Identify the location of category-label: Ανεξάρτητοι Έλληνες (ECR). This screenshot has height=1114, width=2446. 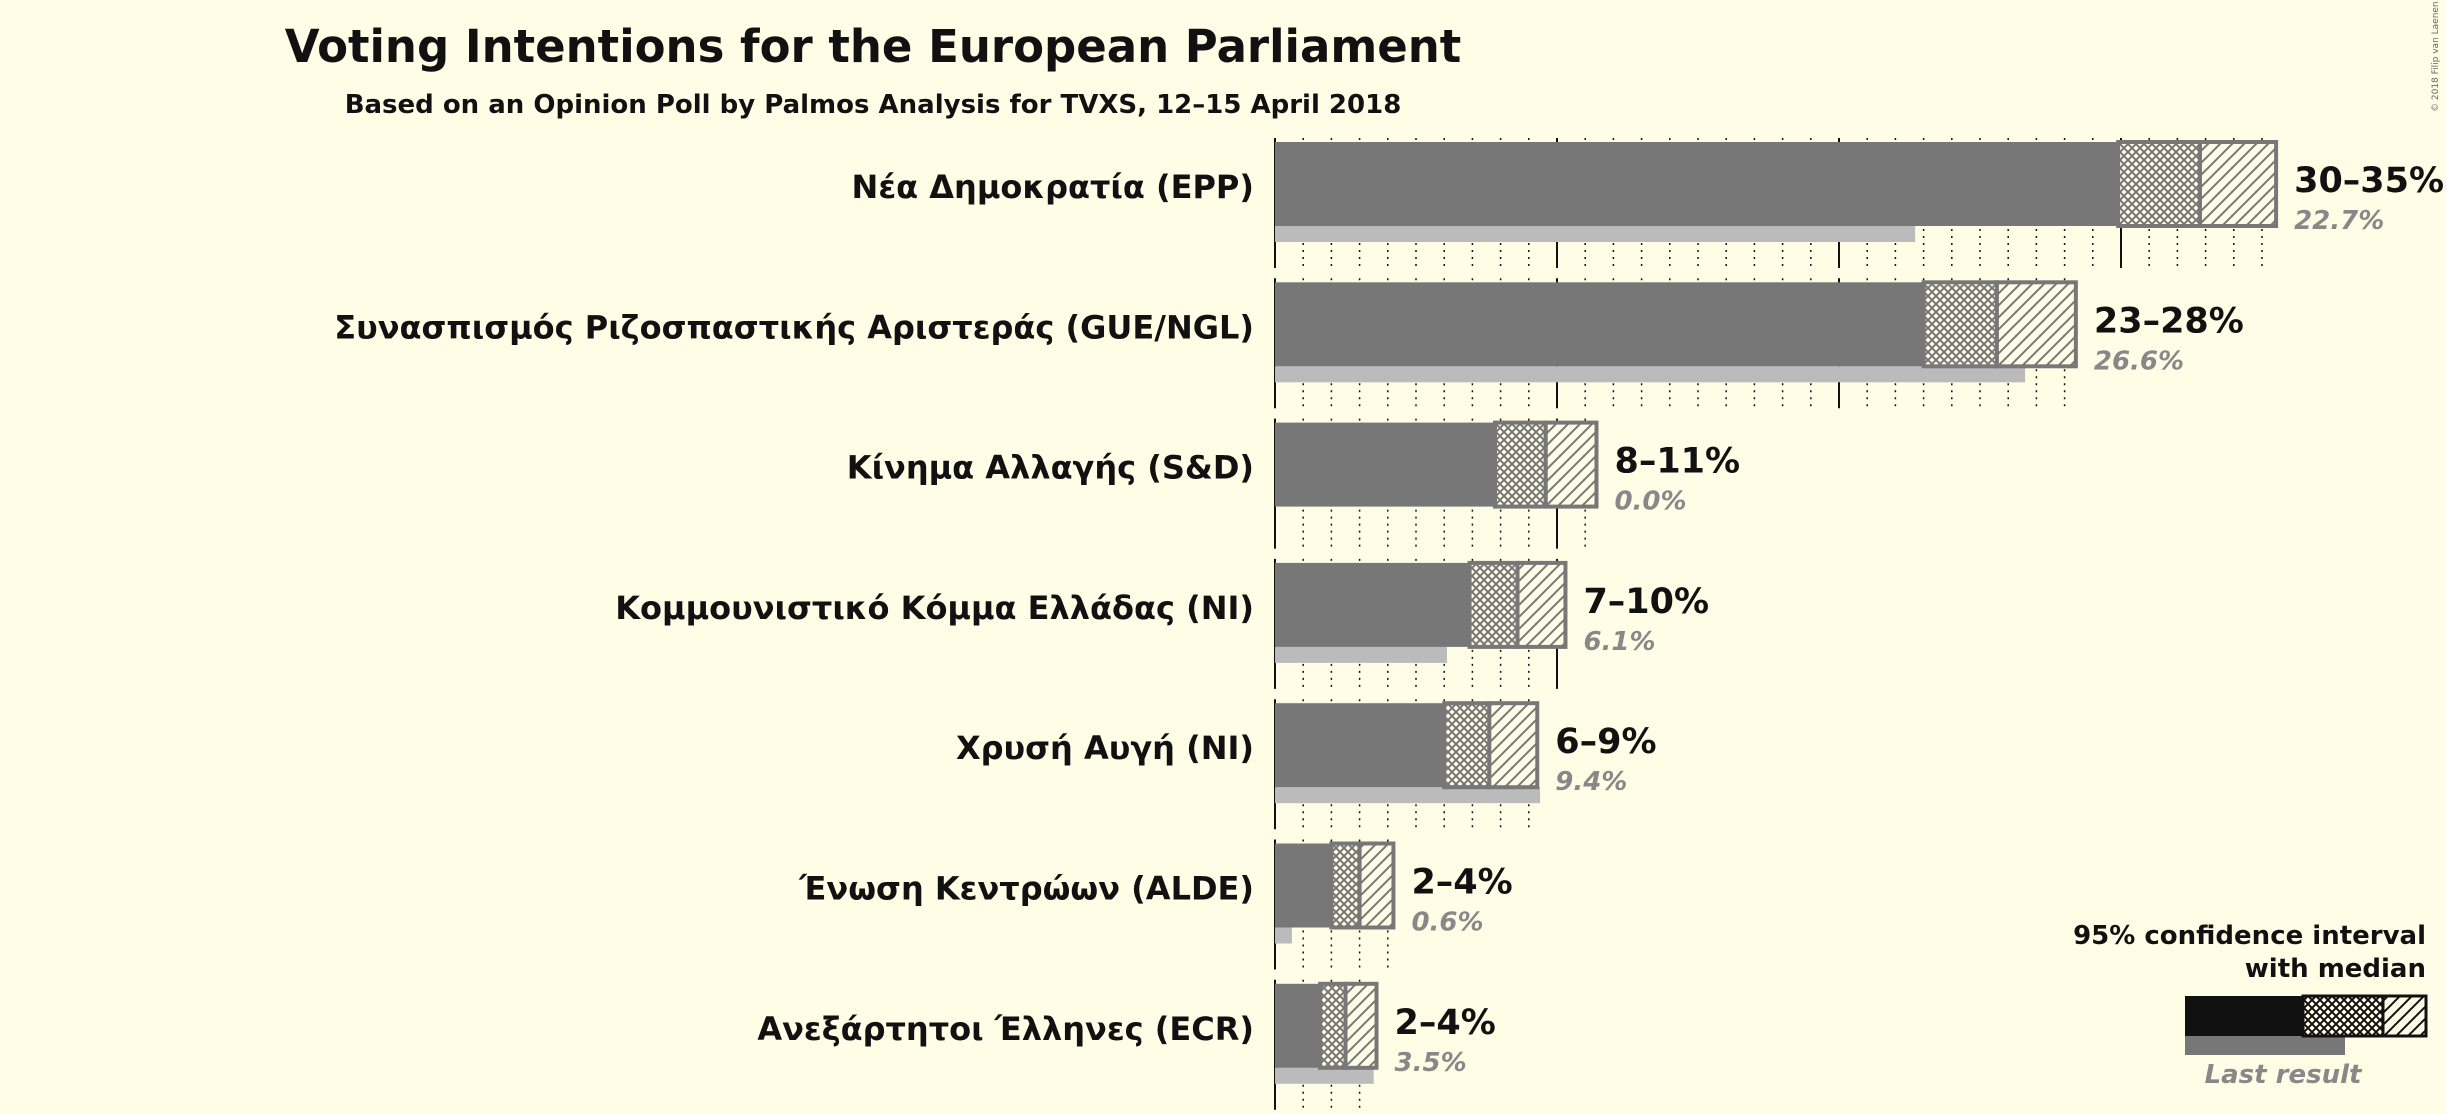
(1005, 1029).